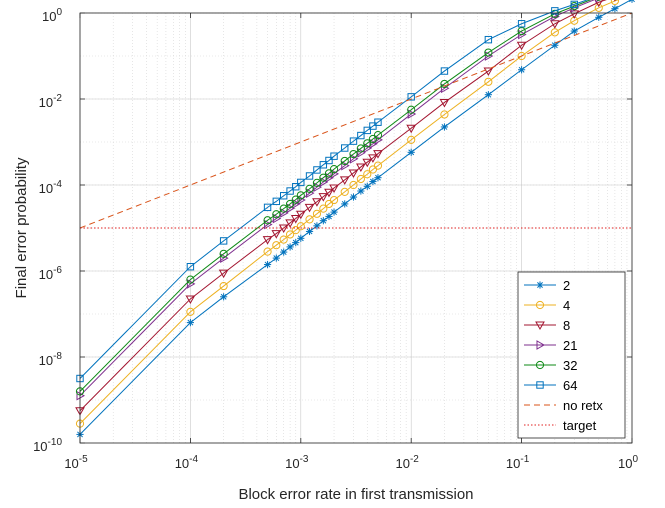 Image resolution: width=665 pixels, height=508 pixels. Describe the element at coordinates (580, 425) in the screenshot. I see `legend-label: target` at that location.